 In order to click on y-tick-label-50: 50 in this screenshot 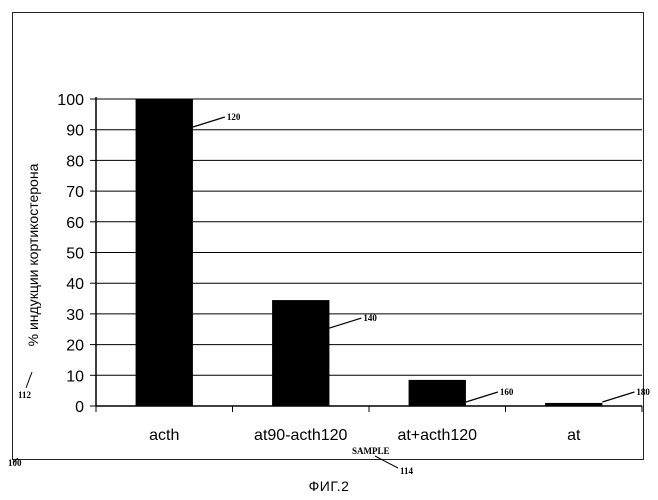, I will do `click(75, 254)`.